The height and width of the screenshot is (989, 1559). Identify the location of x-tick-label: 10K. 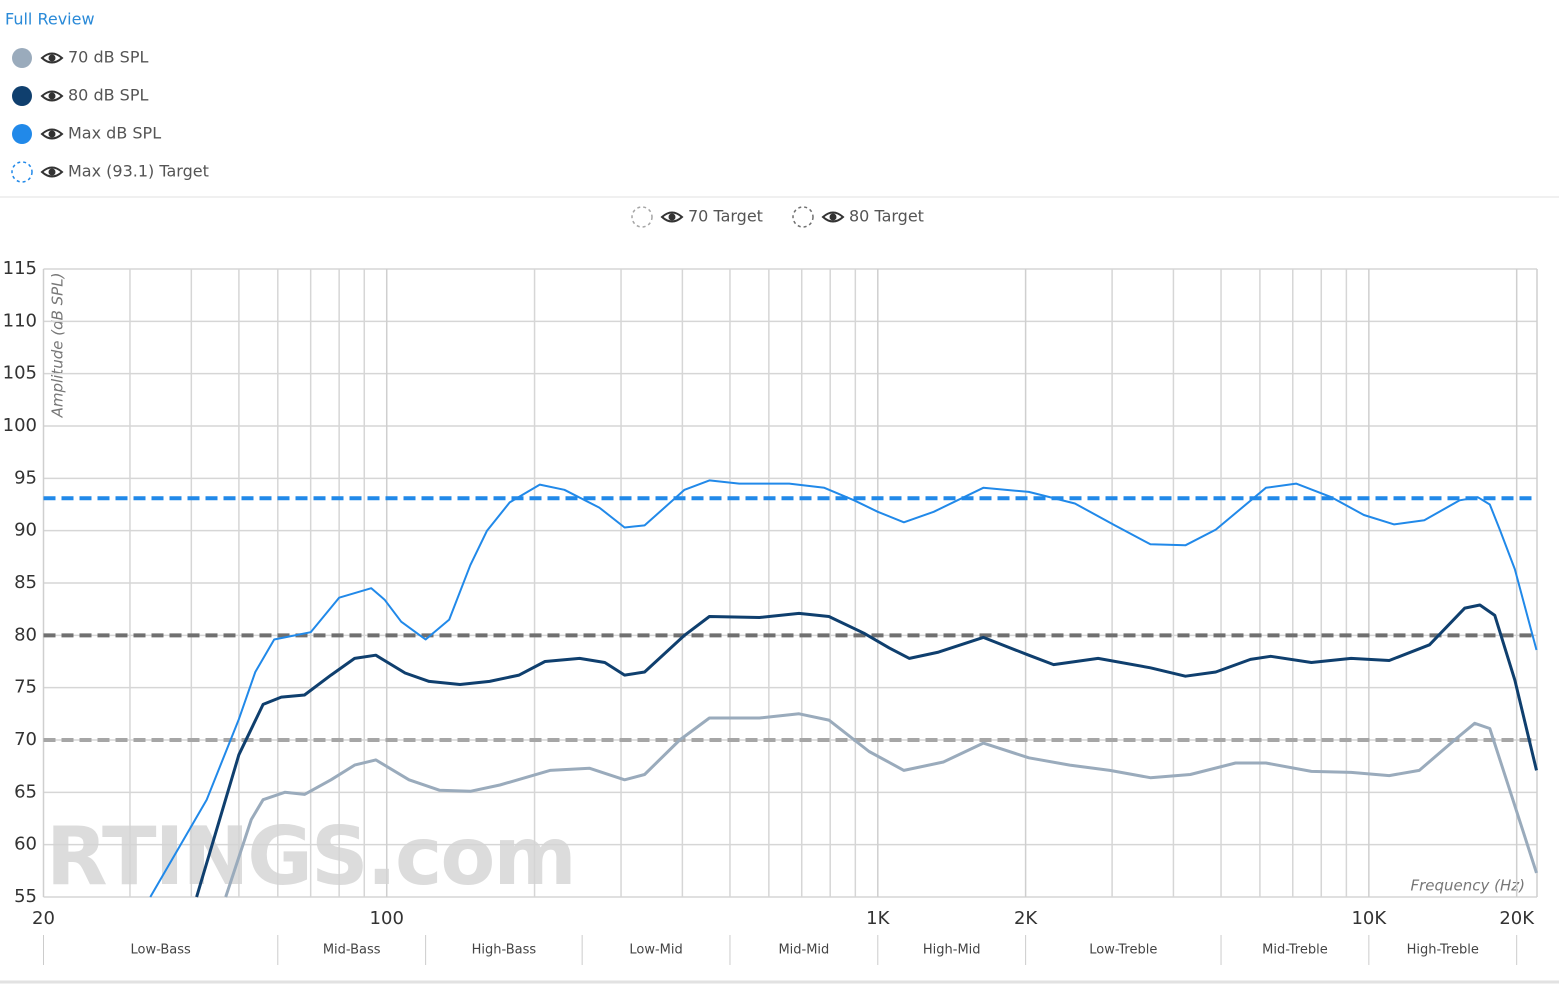
(1369, 918).